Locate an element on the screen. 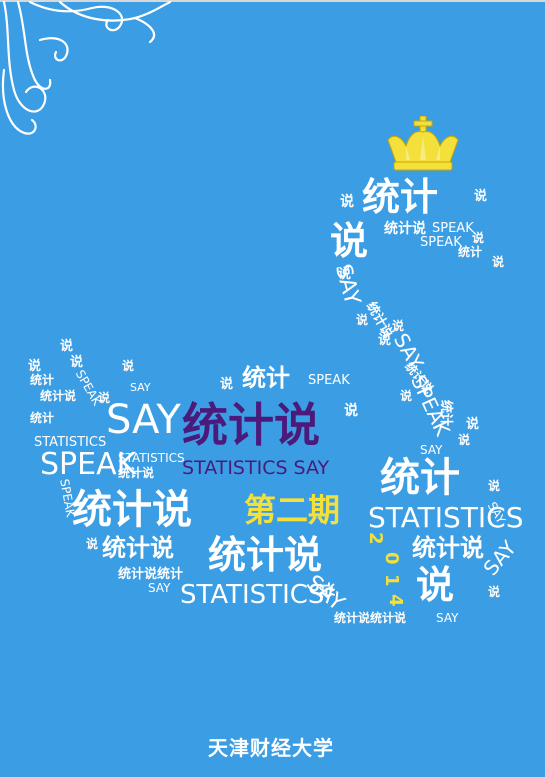 The width and height of the screenshot is (545, 777). swirl-ornament is located at coordinates (86, 67).